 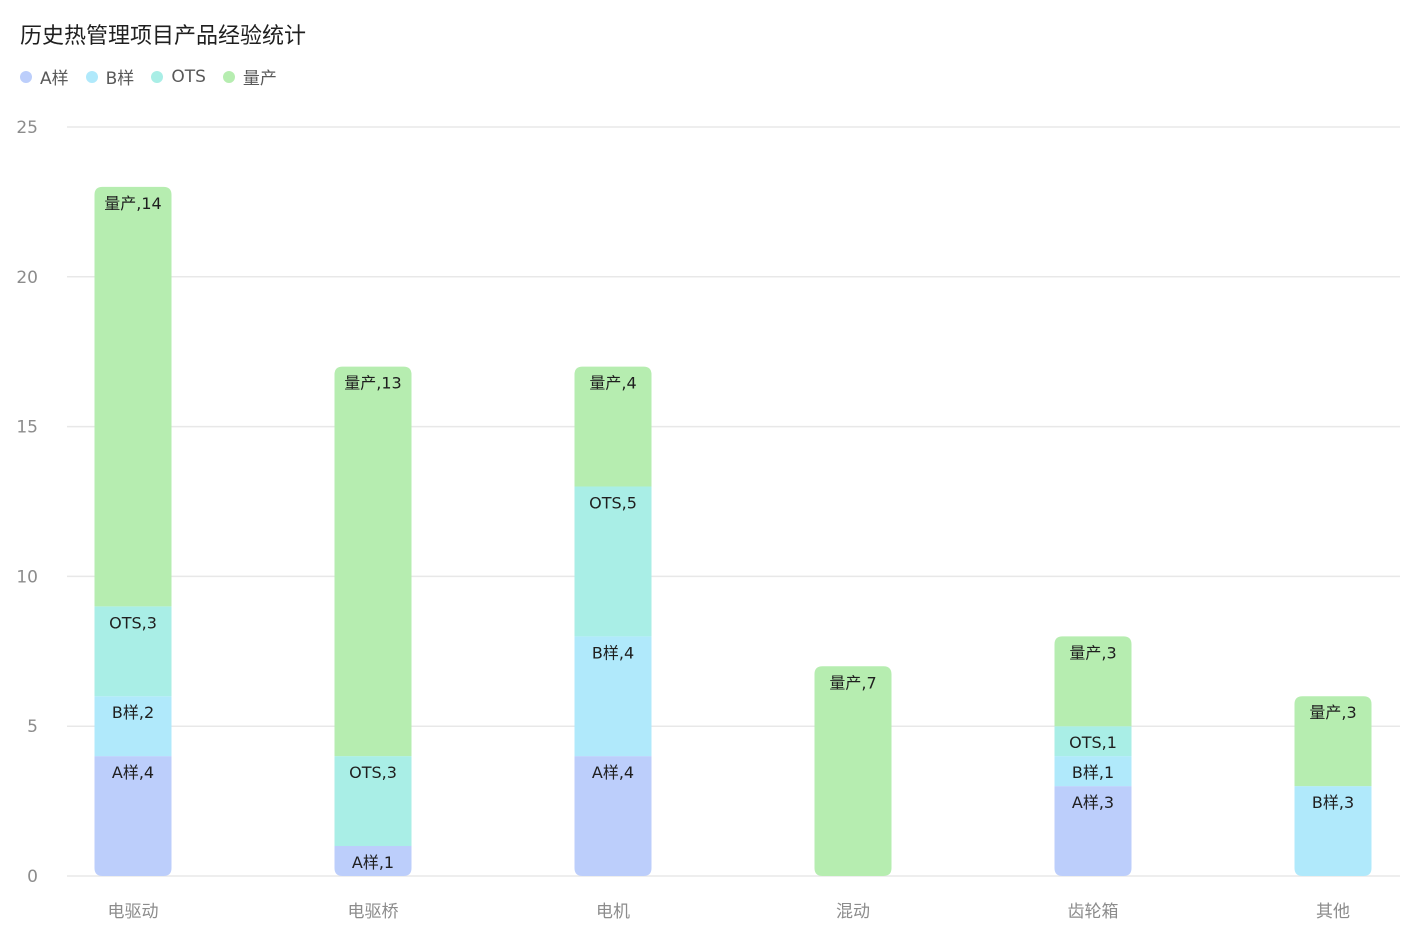 What do you see at coordinates (163, 36) in the screenshot?
I see `chart-title: 历史热管理项目产品经验统计` at bounding box center [163, 36].